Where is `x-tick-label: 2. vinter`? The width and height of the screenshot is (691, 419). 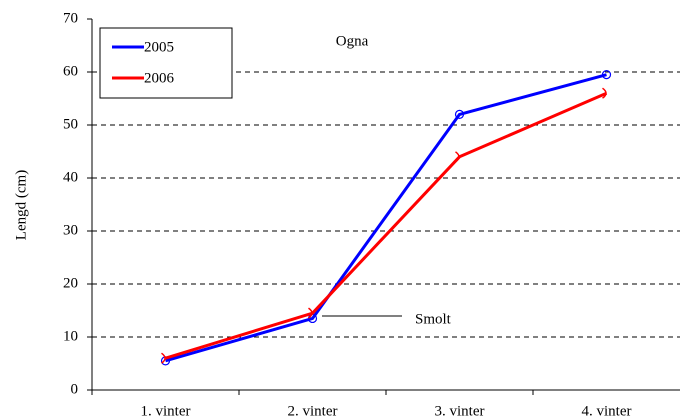 x-tick-label: 2. vinter is located at coordinates (313, 411).